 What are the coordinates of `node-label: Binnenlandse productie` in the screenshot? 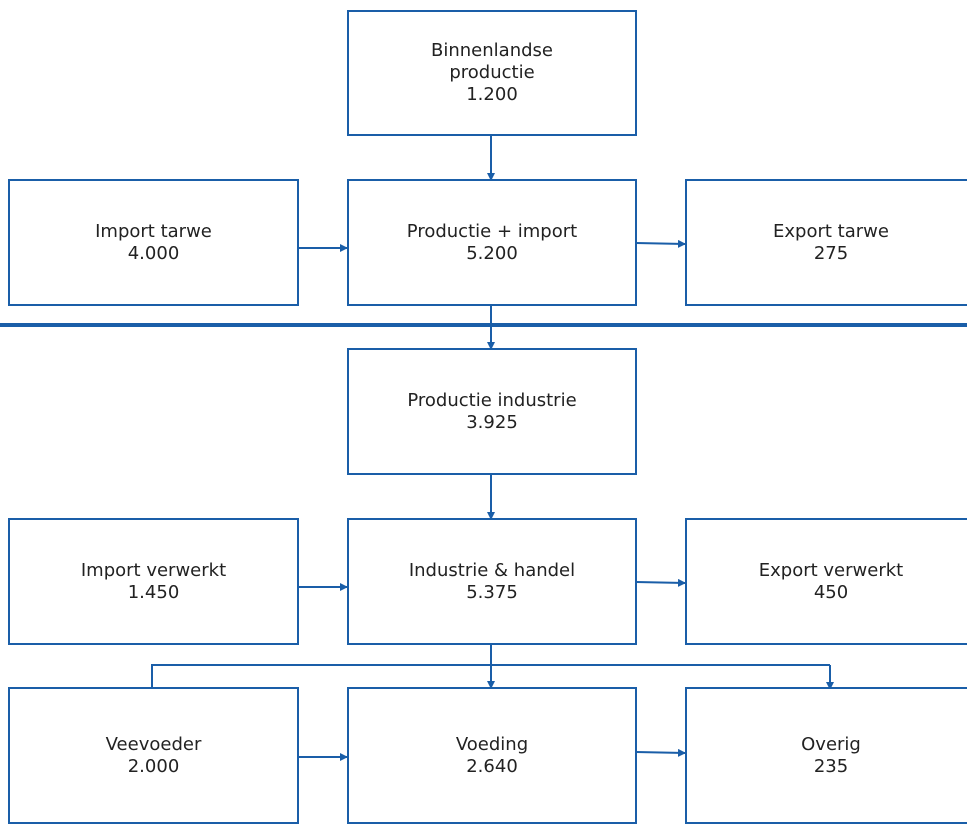 It's located at (492, 61).